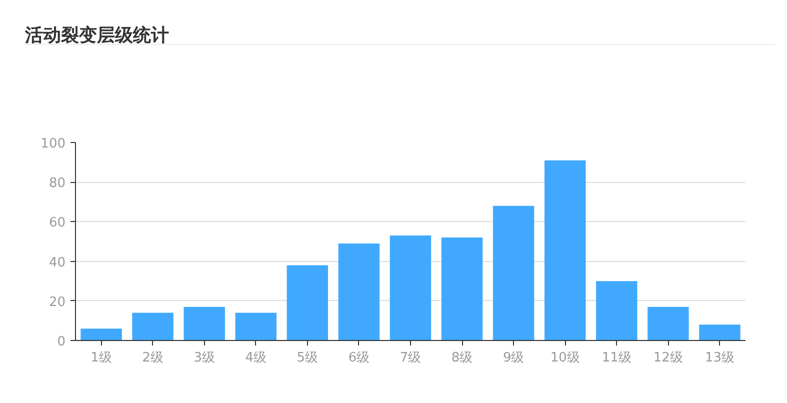  I want to click on x-tick-label: 4级, so click(256, 358).